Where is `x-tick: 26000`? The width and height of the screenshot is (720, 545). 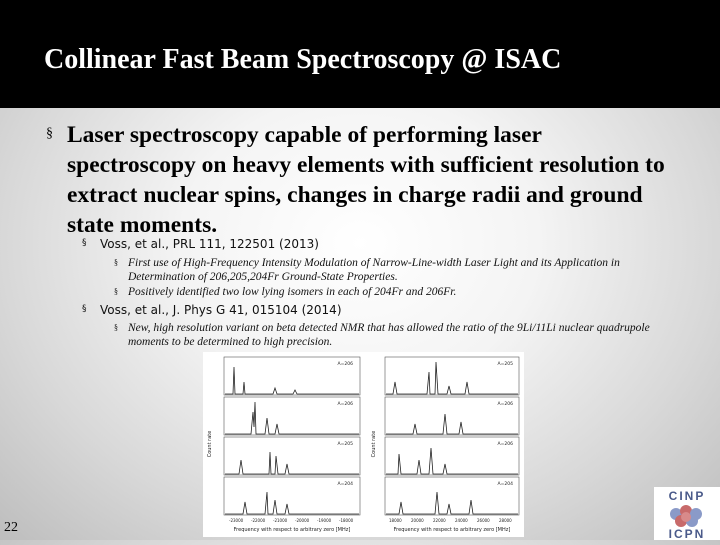 x-tick: 26000 is located at coordinates (483, 520).